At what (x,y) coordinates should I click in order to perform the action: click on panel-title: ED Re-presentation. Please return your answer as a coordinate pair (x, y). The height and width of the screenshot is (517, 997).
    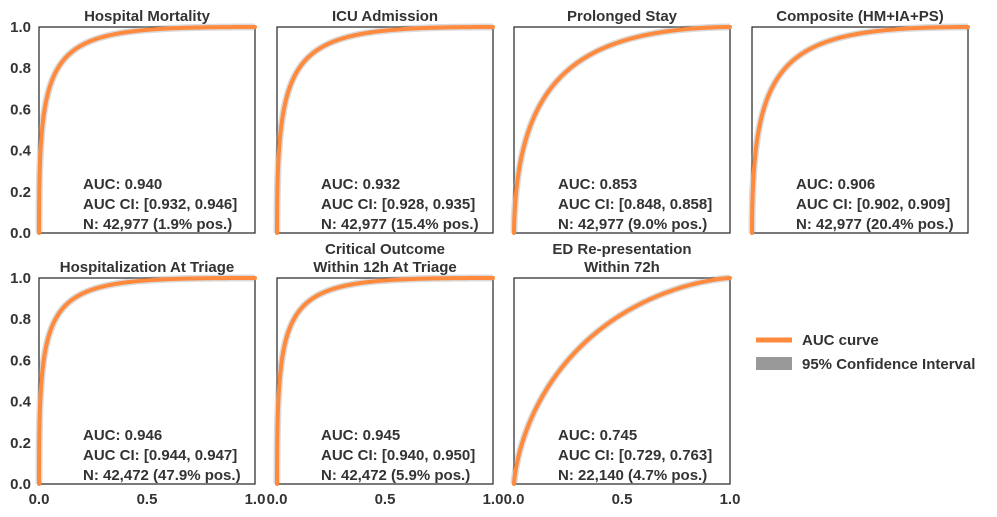
    Looking at the image, I should click on (621, 249).